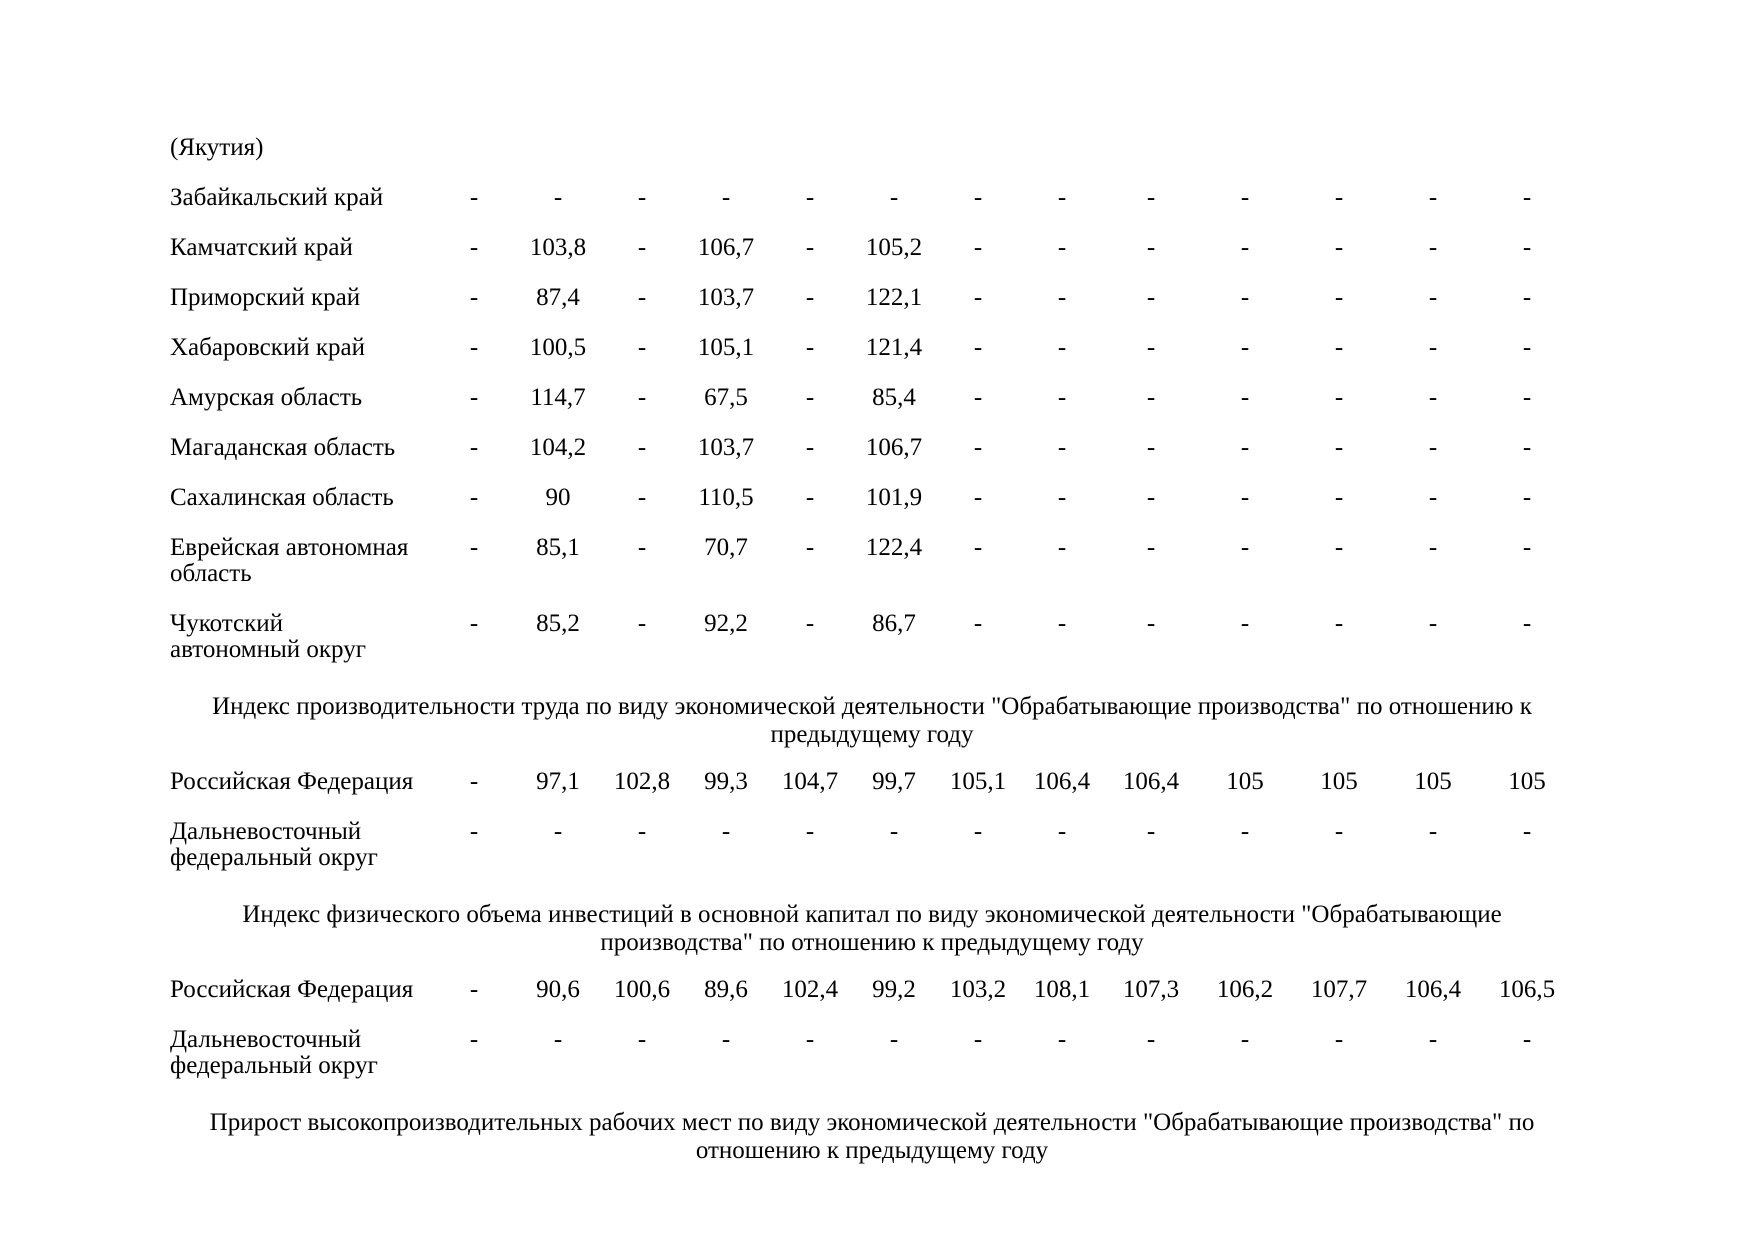 The height and width of the screenshot is (1240, 1754). I want to click on cell-value: 114,7, so click(558, 397).